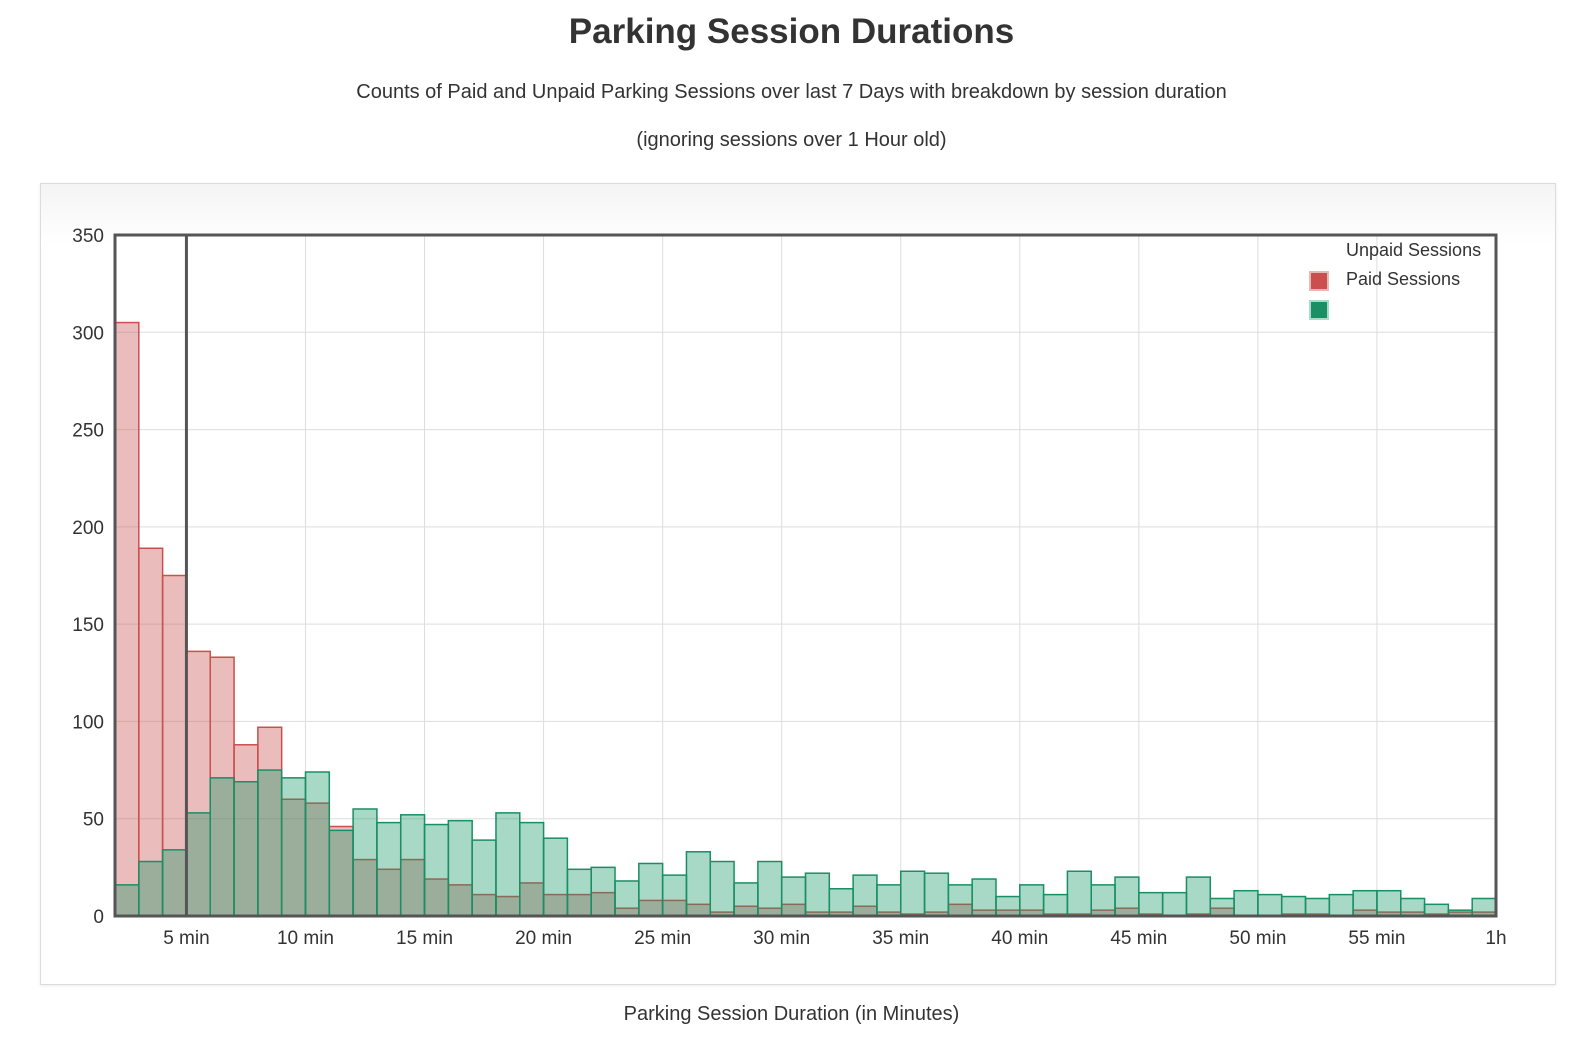 The height and width of the screenshot is (1044, 1583). What do you see at coordinates (88, 625) in the screenshot?
I see `y-tick-label: 150` at bounding box center [88, 625].